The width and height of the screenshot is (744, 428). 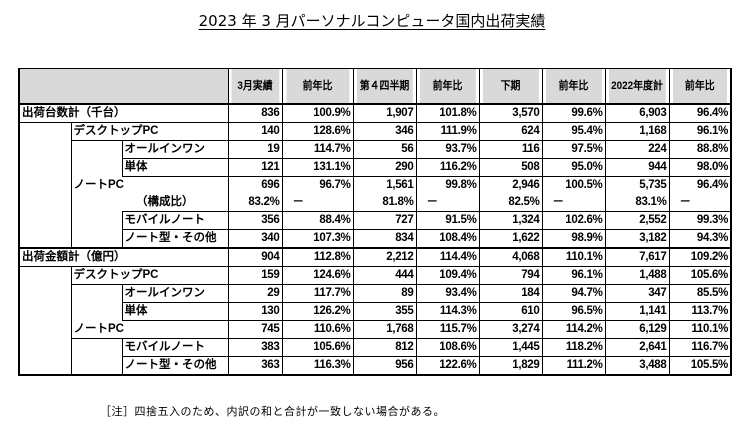 What do you see at coordinates (573, 293) in the screenshot?
I see `yoy-cell: 94.7%` at bounding box center [573, 293].